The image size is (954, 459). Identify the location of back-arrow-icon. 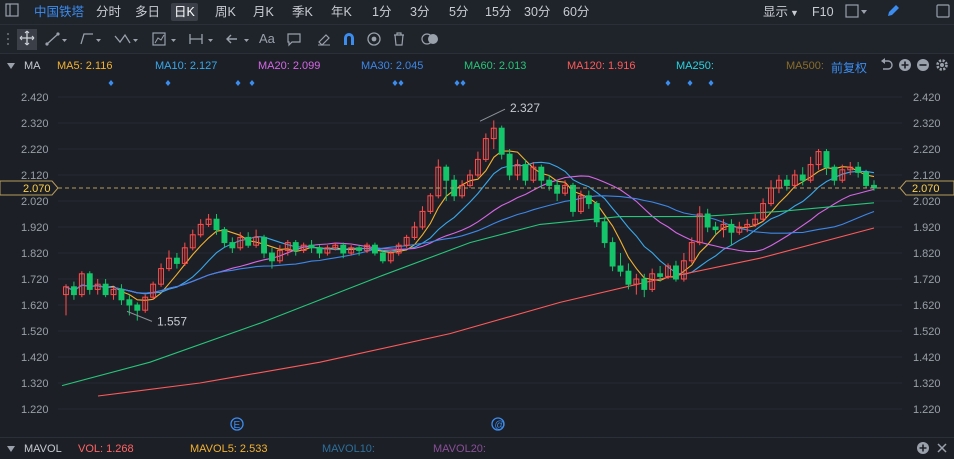
(238, 40).